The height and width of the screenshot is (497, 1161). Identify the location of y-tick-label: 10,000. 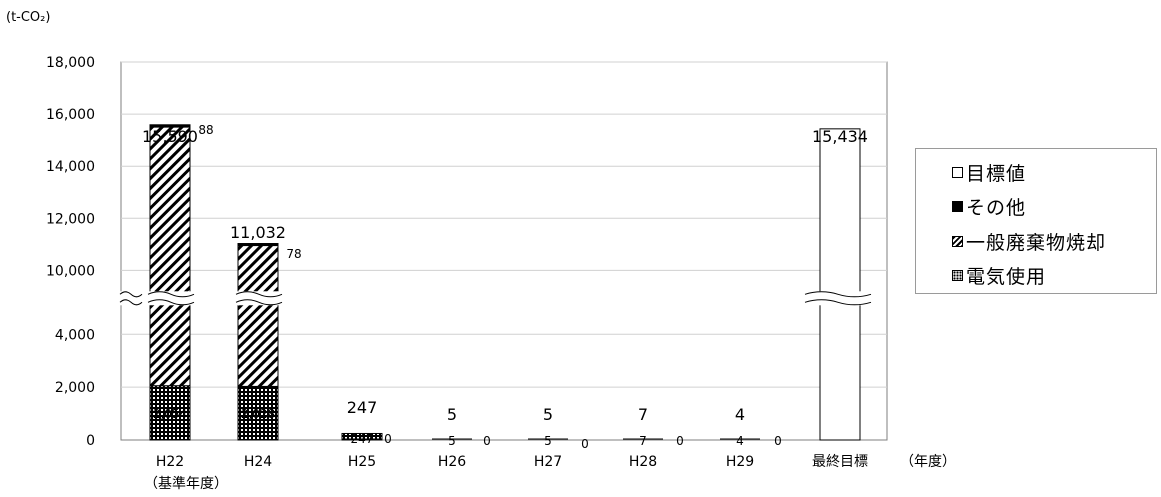
(70, 271).